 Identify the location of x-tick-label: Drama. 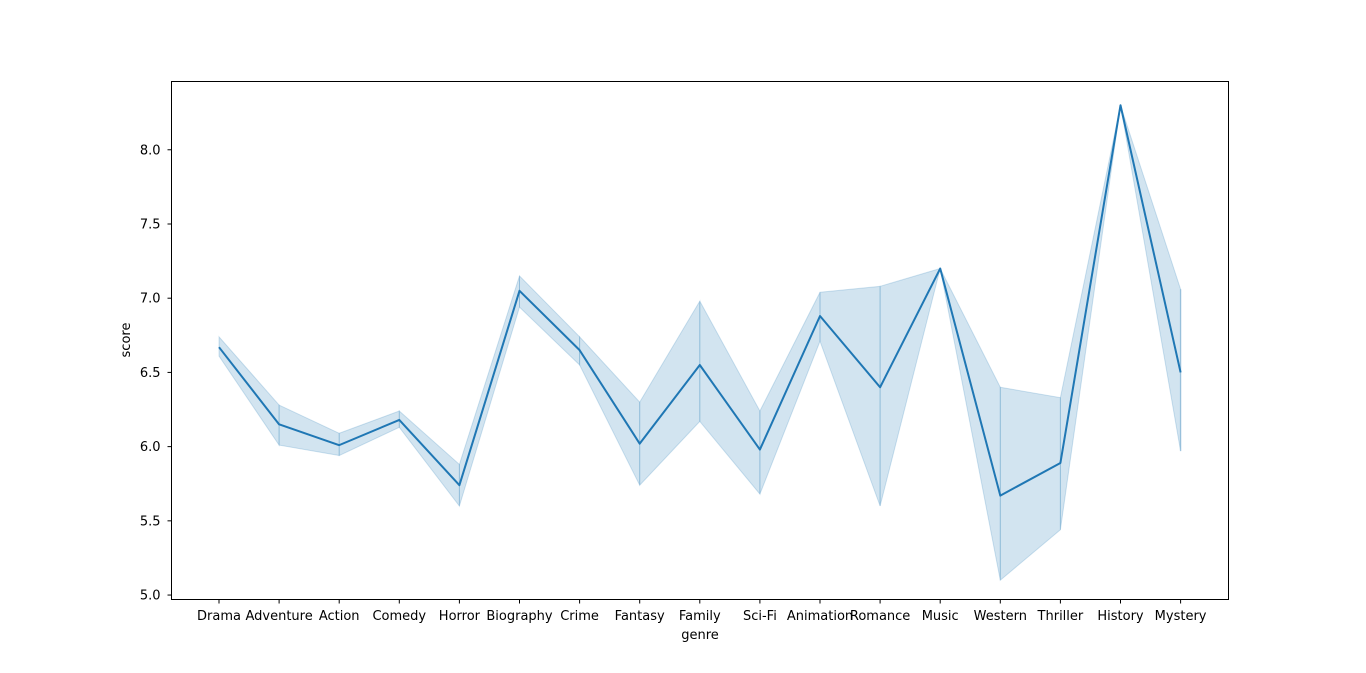
(219, 616).